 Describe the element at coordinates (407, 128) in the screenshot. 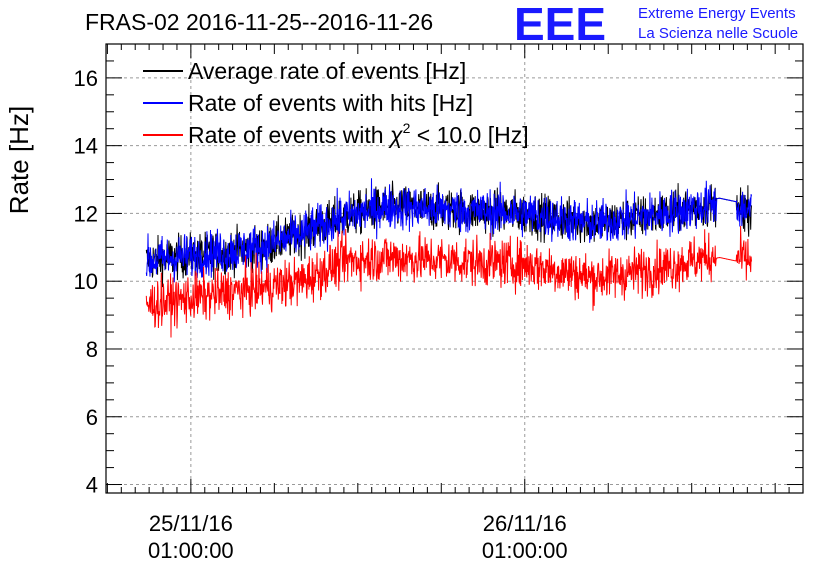

I see `legend-chi-superscript: 2` at that location.